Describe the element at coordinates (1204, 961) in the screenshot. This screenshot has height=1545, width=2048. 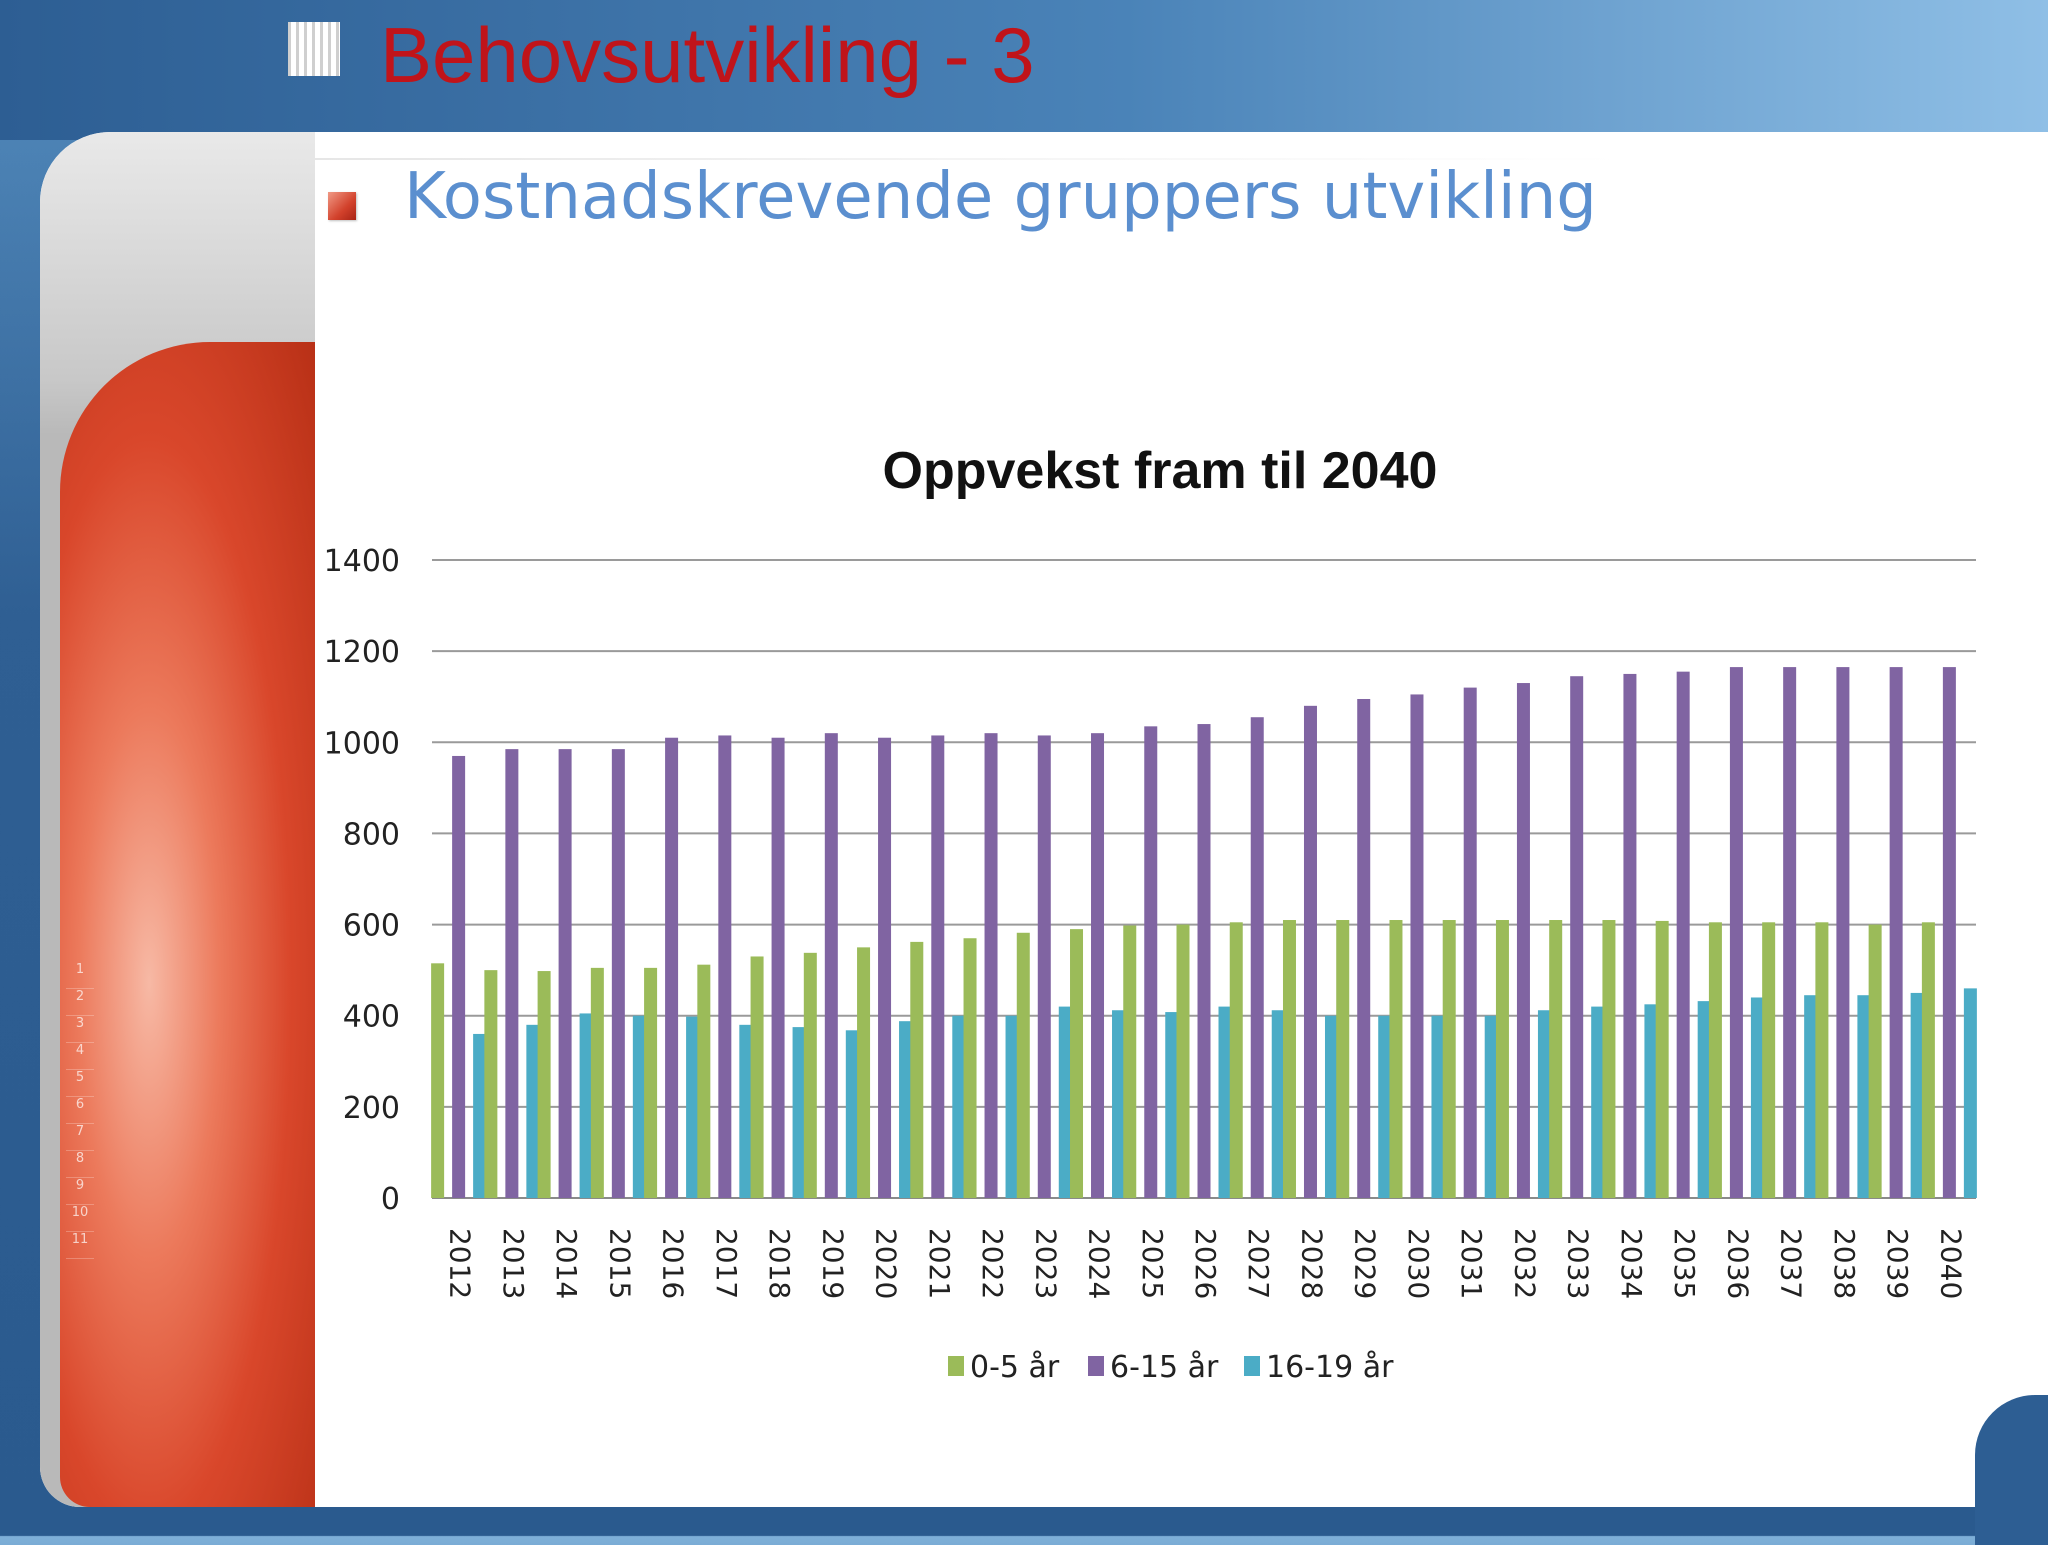
I see `bar-6-15-2026` at that location.